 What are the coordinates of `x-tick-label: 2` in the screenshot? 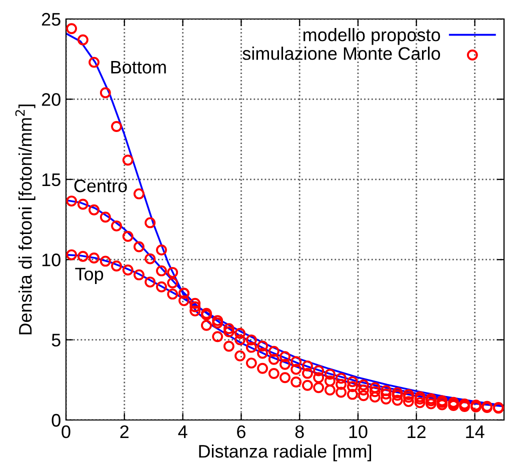 It's located at (124, 431).